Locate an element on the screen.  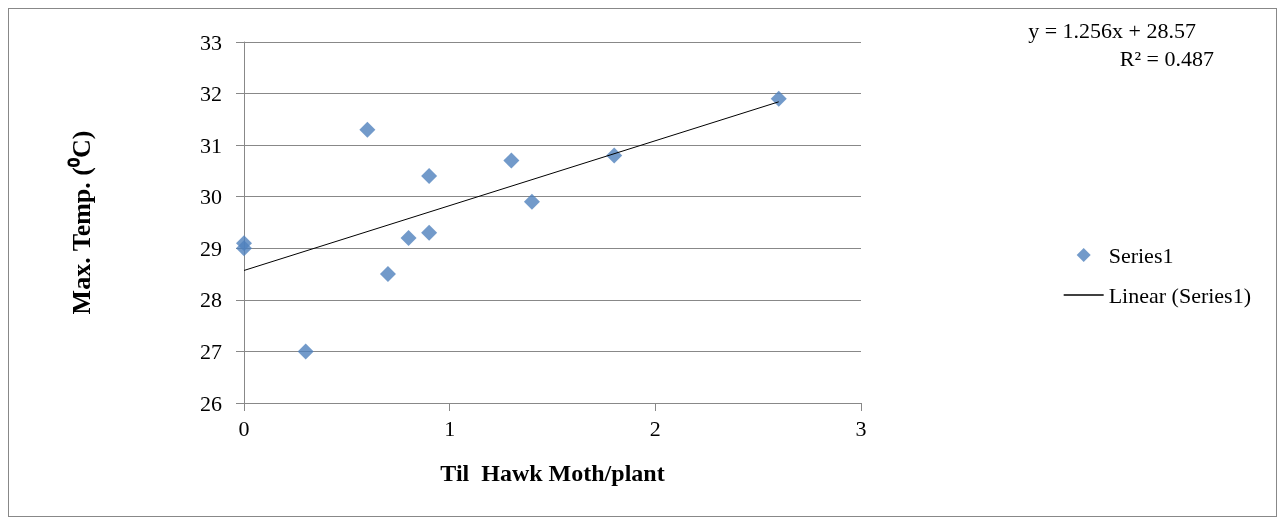
y-tick-label: 32 is located at coordinates (211, 94).